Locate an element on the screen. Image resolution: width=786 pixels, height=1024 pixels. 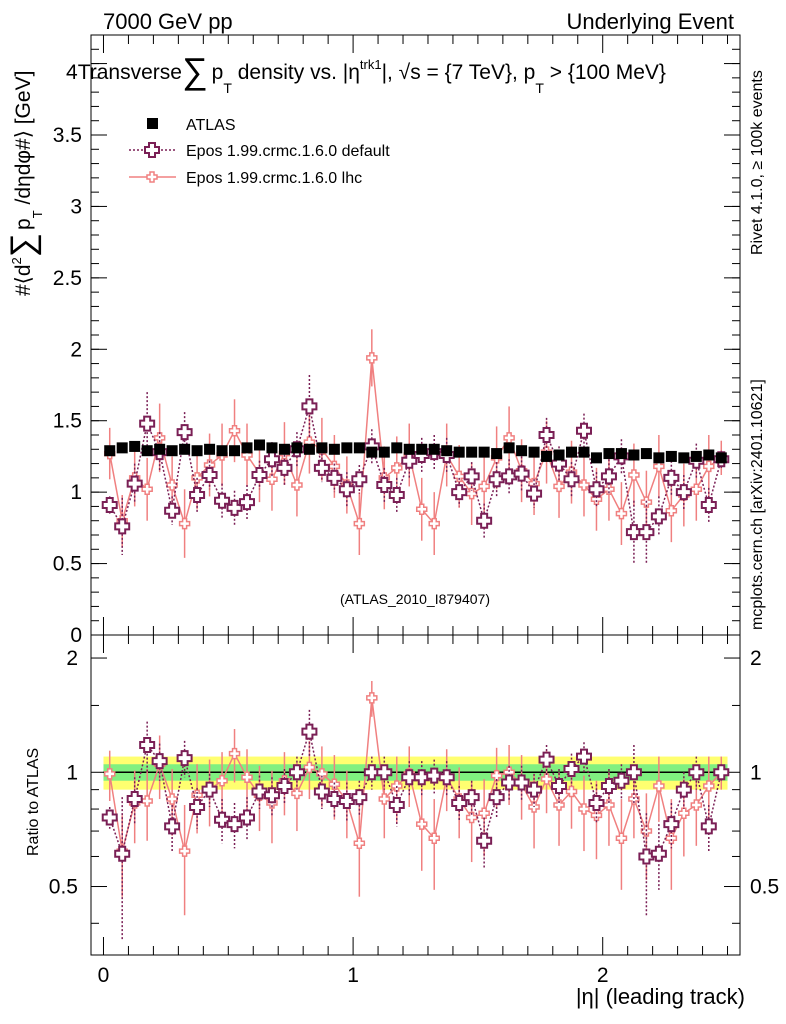
x-tick-label: 0 is located at coordinates (104, 975).